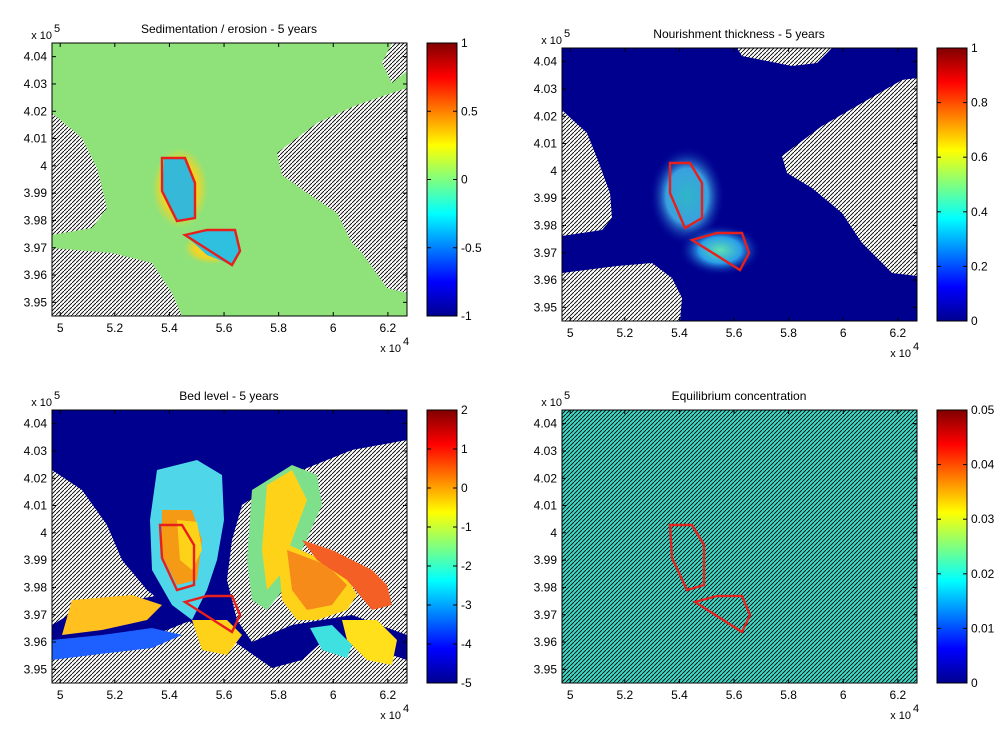  I want to click on panel-title: Nourishment thickness - 5 years, so click(738, 34).